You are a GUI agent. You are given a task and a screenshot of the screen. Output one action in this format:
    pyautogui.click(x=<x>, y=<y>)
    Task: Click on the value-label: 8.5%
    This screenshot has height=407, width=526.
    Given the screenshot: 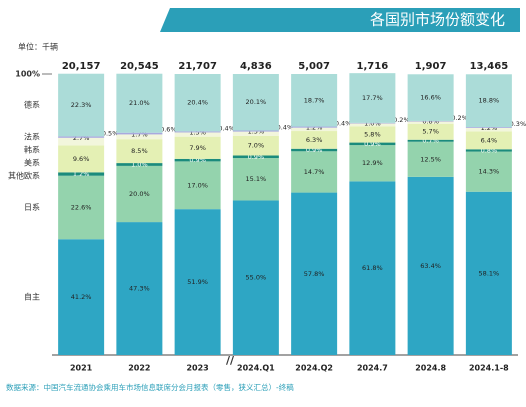 What is the action you would take?
    pyautogui.click(x=139, y=151)
    